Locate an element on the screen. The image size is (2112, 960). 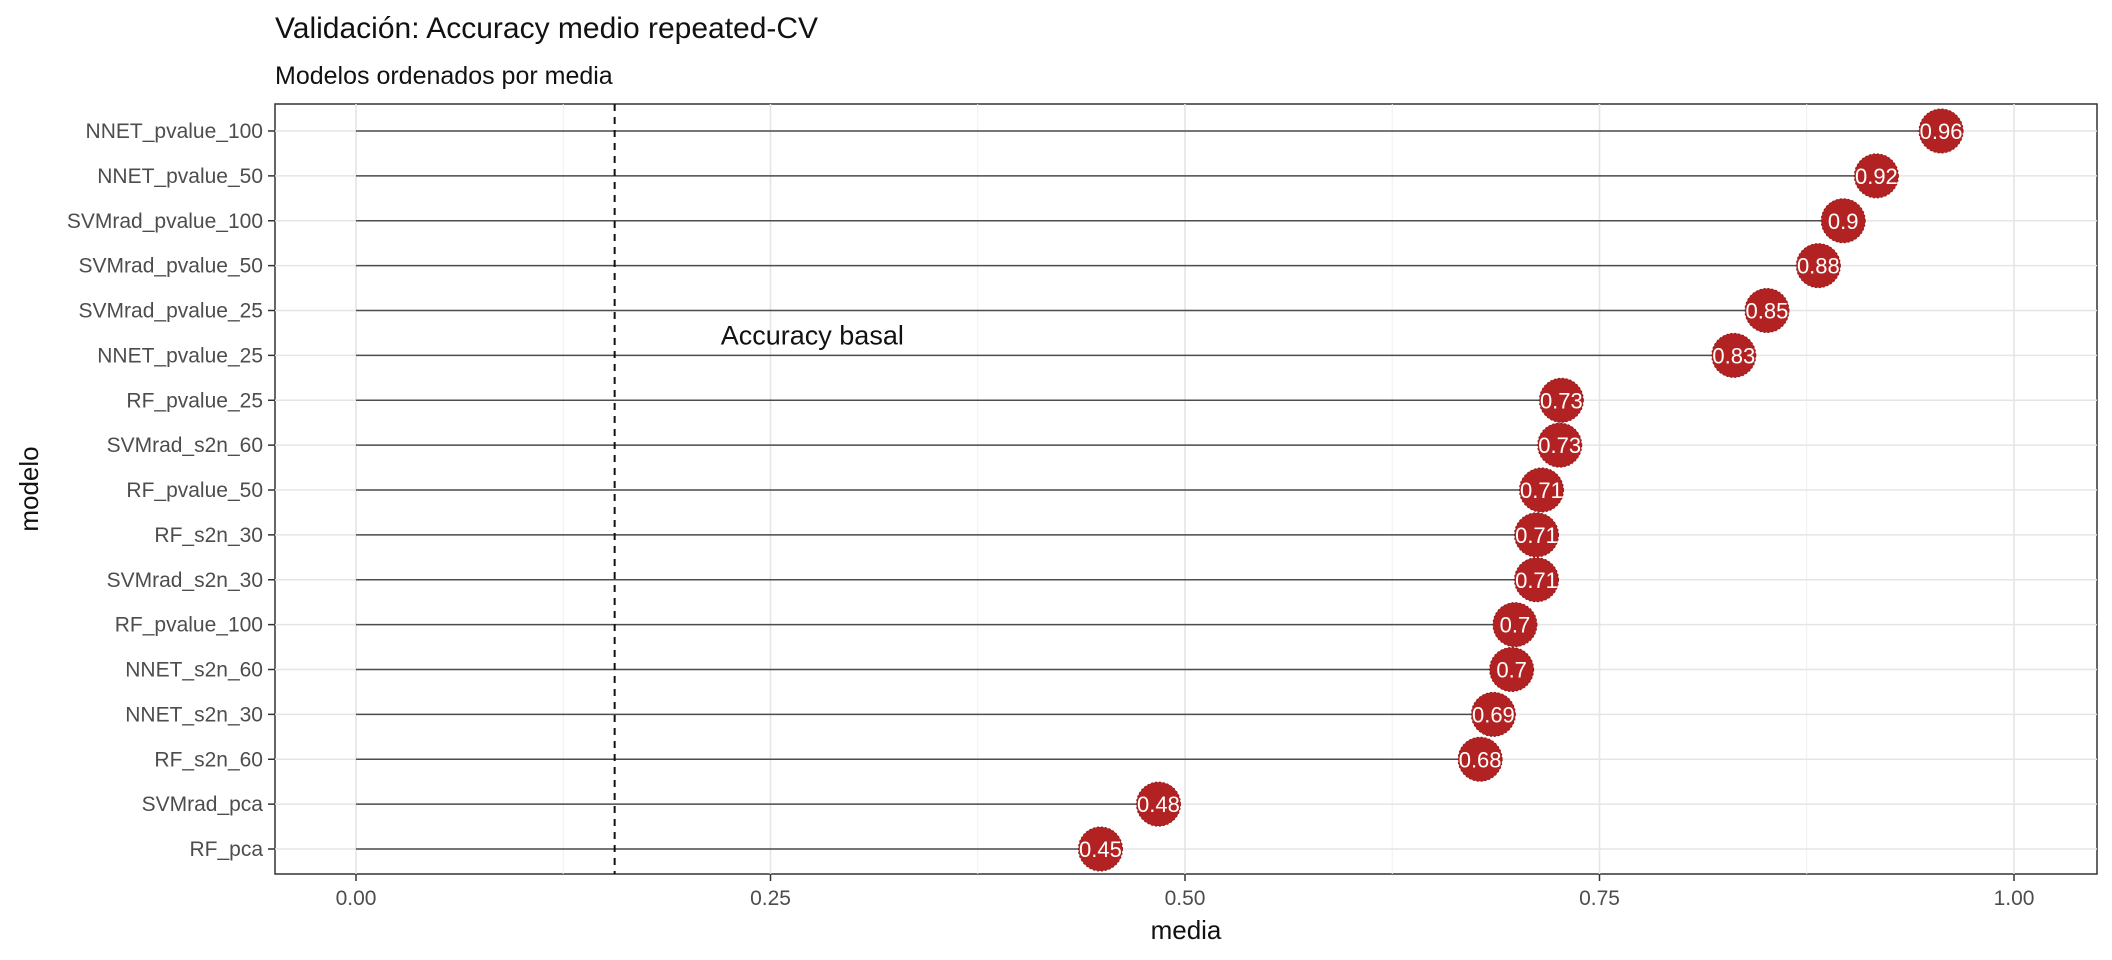
y-tick-label: SVMrad_pvalue_50 is located at coordinates (171, 266).